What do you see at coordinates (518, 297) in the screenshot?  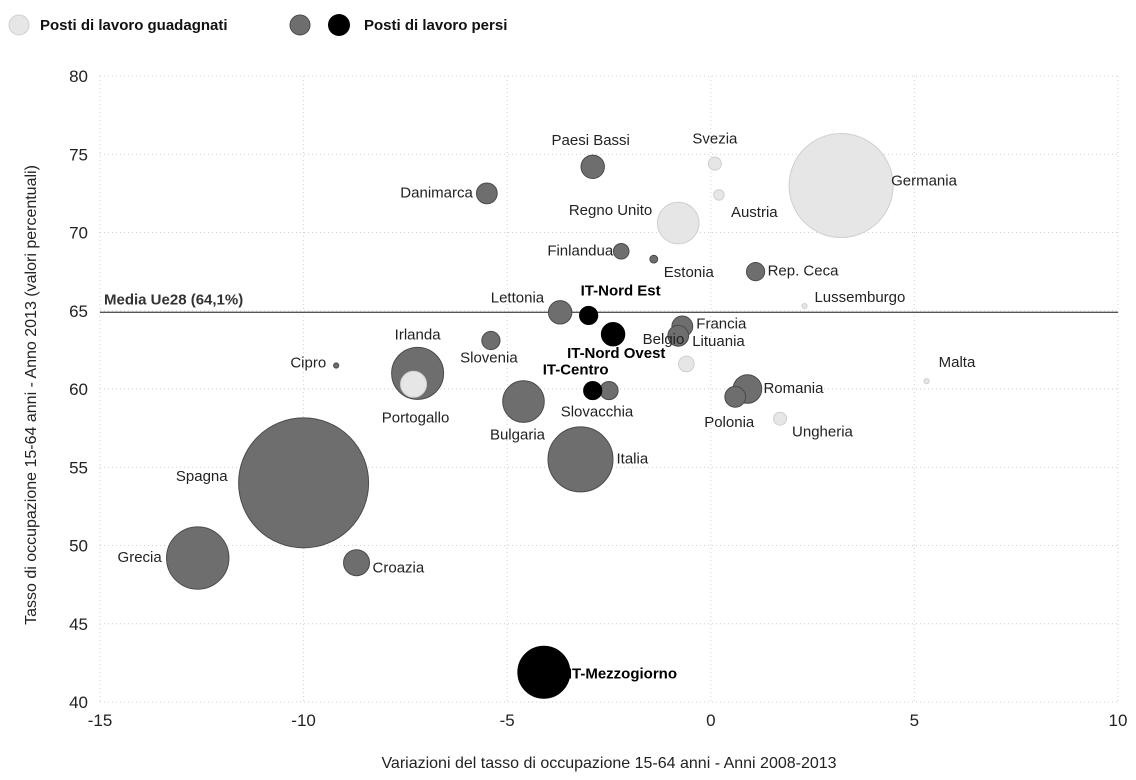 I see `bubble-label: Lettonia` at bounding box center [518, 297].